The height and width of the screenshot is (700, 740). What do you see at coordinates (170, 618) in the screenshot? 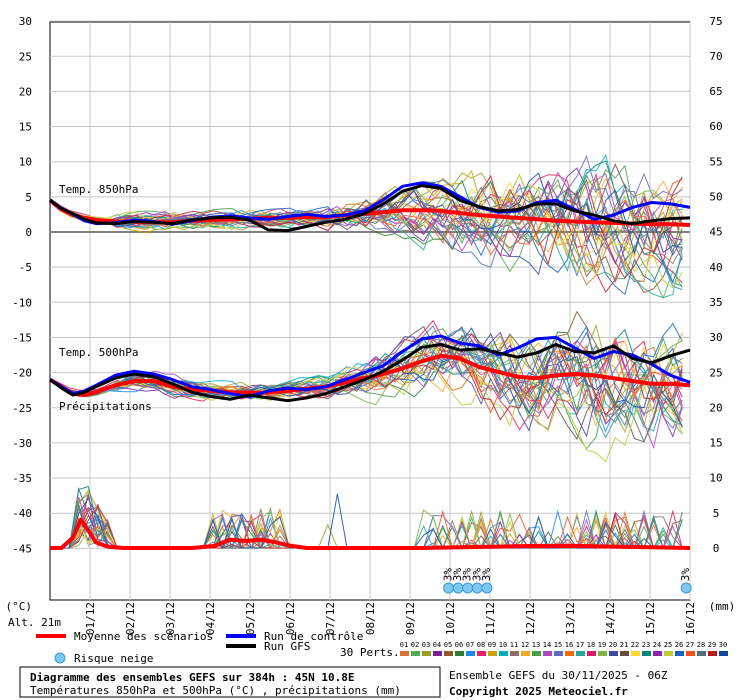
I see `x-tick-label: 03/12` at bounding box center [170, 618].